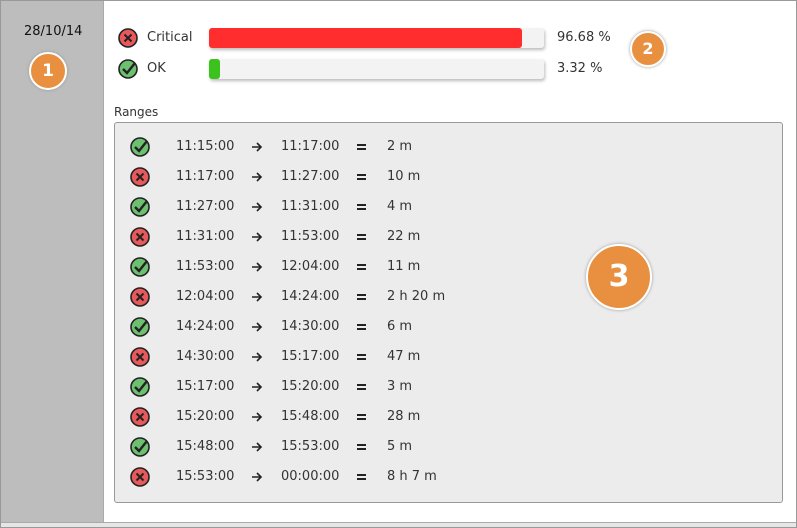  What do you see at coordinates (404, 416) in the screenshot?
I see `duration: 28 m` at bounding box center [404, 416].